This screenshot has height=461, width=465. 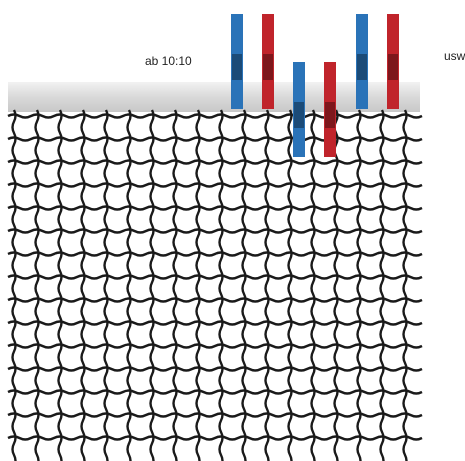 What do you see at coordinates (454, 56) in the screenshot?
I see `etc-label: usw` at bounding box center [454, 56].